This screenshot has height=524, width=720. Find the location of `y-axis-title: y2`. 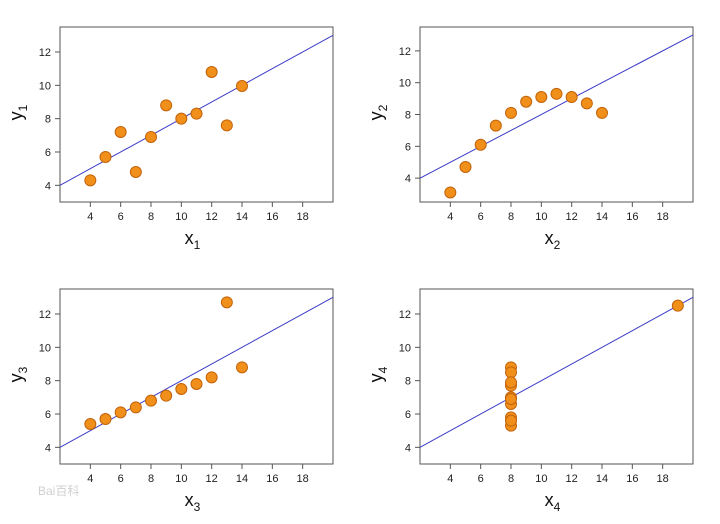

y-axis-title: y2 is located at coordinates (378, 112).